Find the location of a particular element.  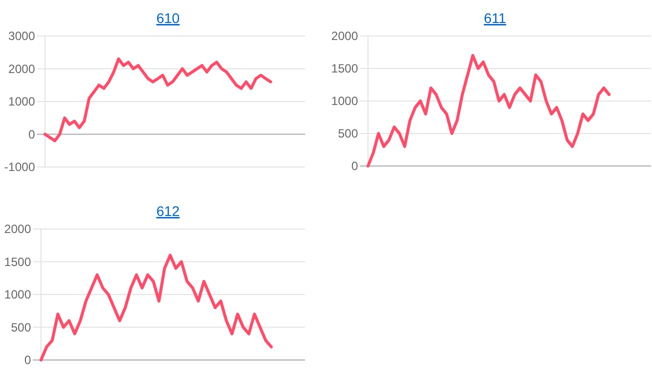

y-tick-label: -1000 is located at coordinates (20, 167).